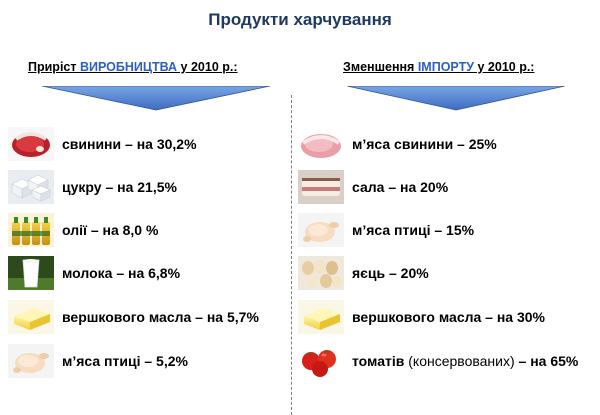  I want to click on list-item: томатів (консервованих) – на 65%, so click(438, 361).